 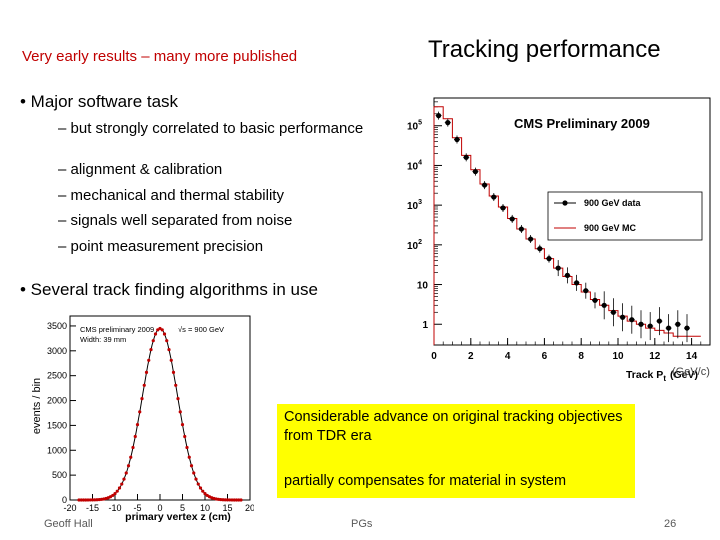 I want to click on list-item: – point measurement precision, so click(x=161, y=246).